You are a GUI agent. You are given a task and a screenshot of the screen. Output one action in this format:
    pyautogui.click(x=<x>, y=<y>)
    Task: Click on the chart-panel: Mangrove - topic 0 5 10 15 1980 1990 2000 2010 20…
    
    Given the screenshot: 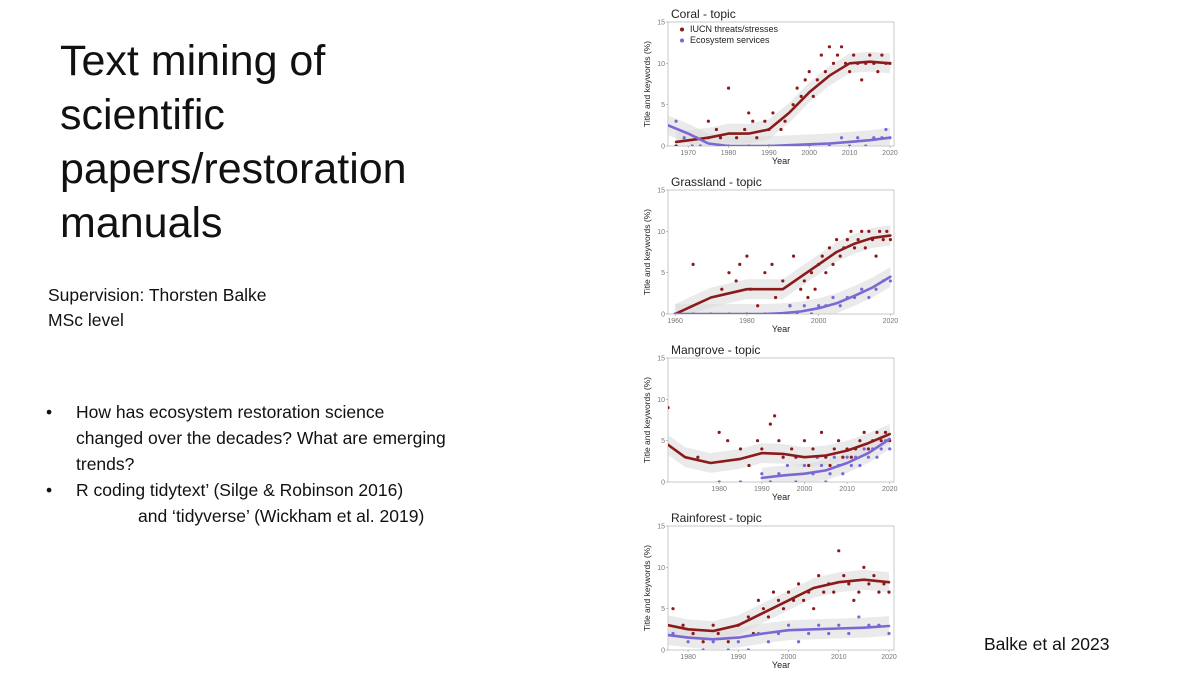 What is the action you would take?
    pyautogui.click(x=770, y=422)
    